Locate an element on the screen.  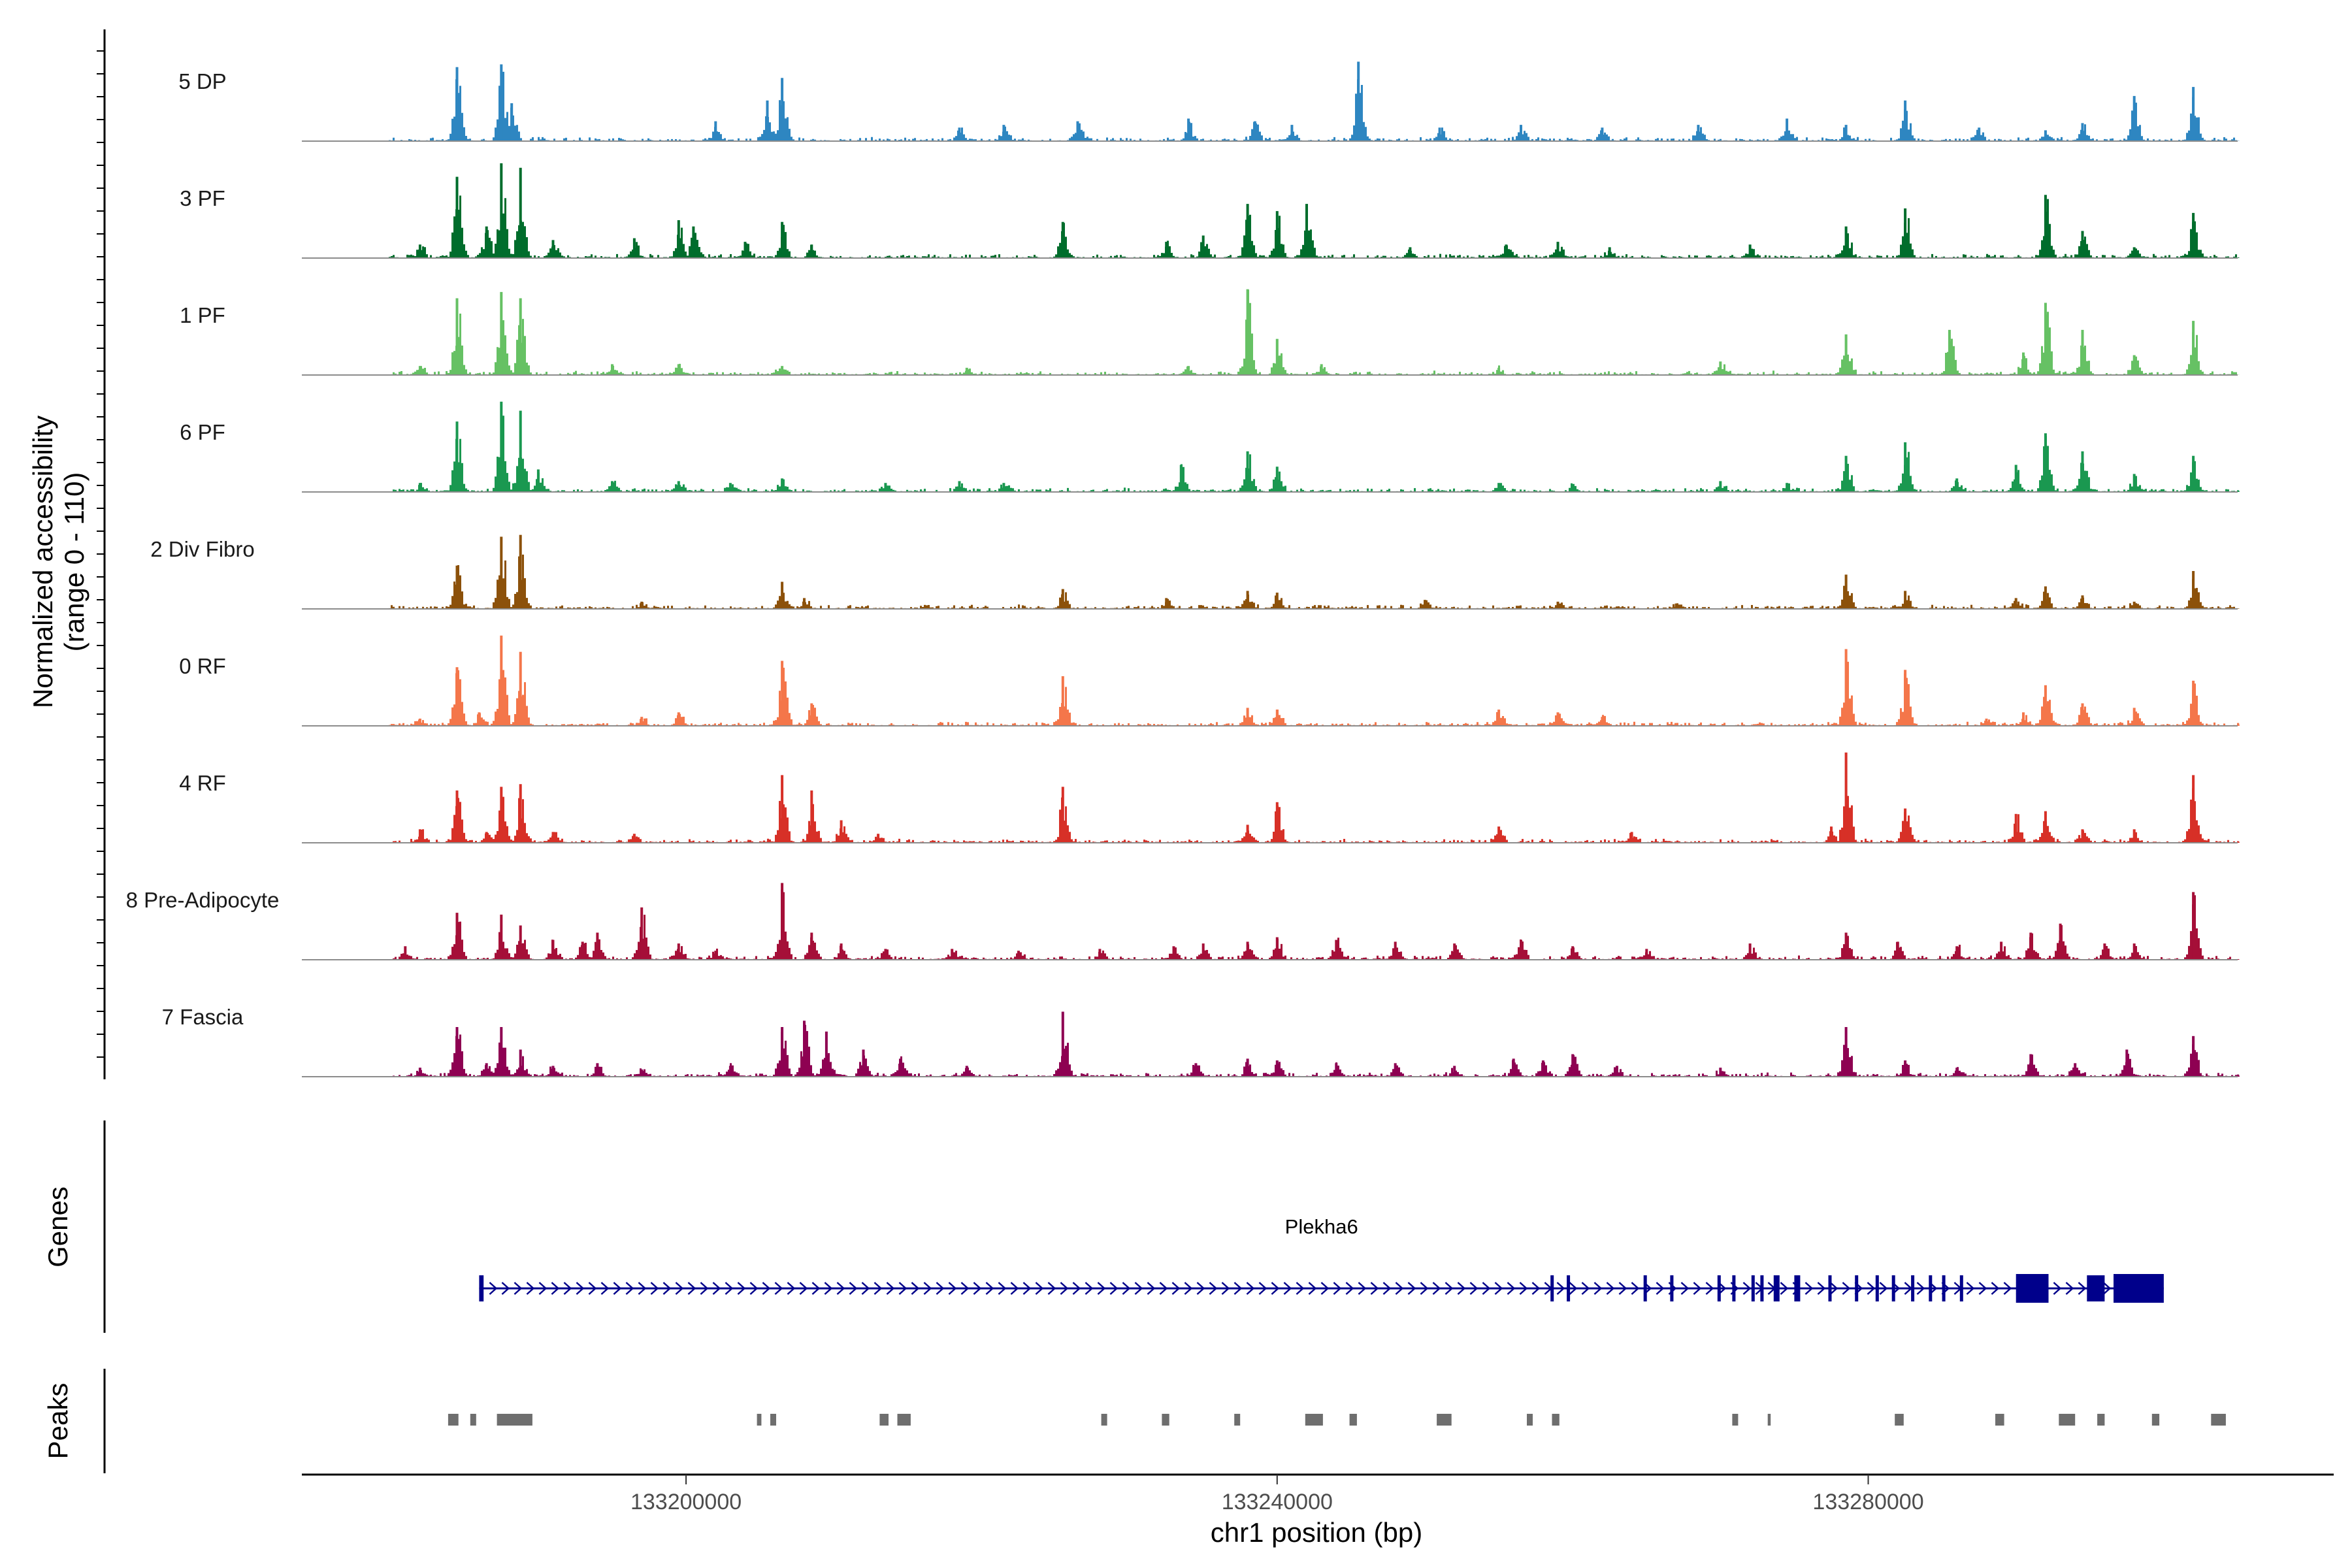
track-label: 4 RF is located at coordinates (202, 783).